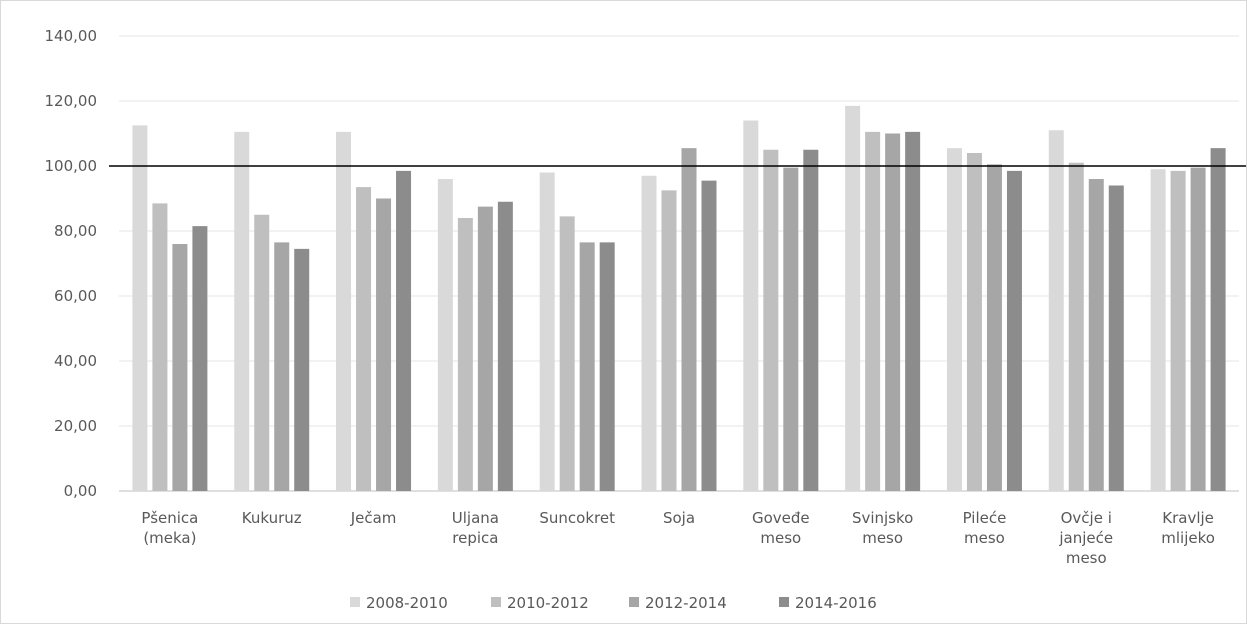 This screenshot has height=627, width=1247. Describe the element at coordinates (373, 518) in the screenshot. I see `x-category-label: Ječam` at that location.